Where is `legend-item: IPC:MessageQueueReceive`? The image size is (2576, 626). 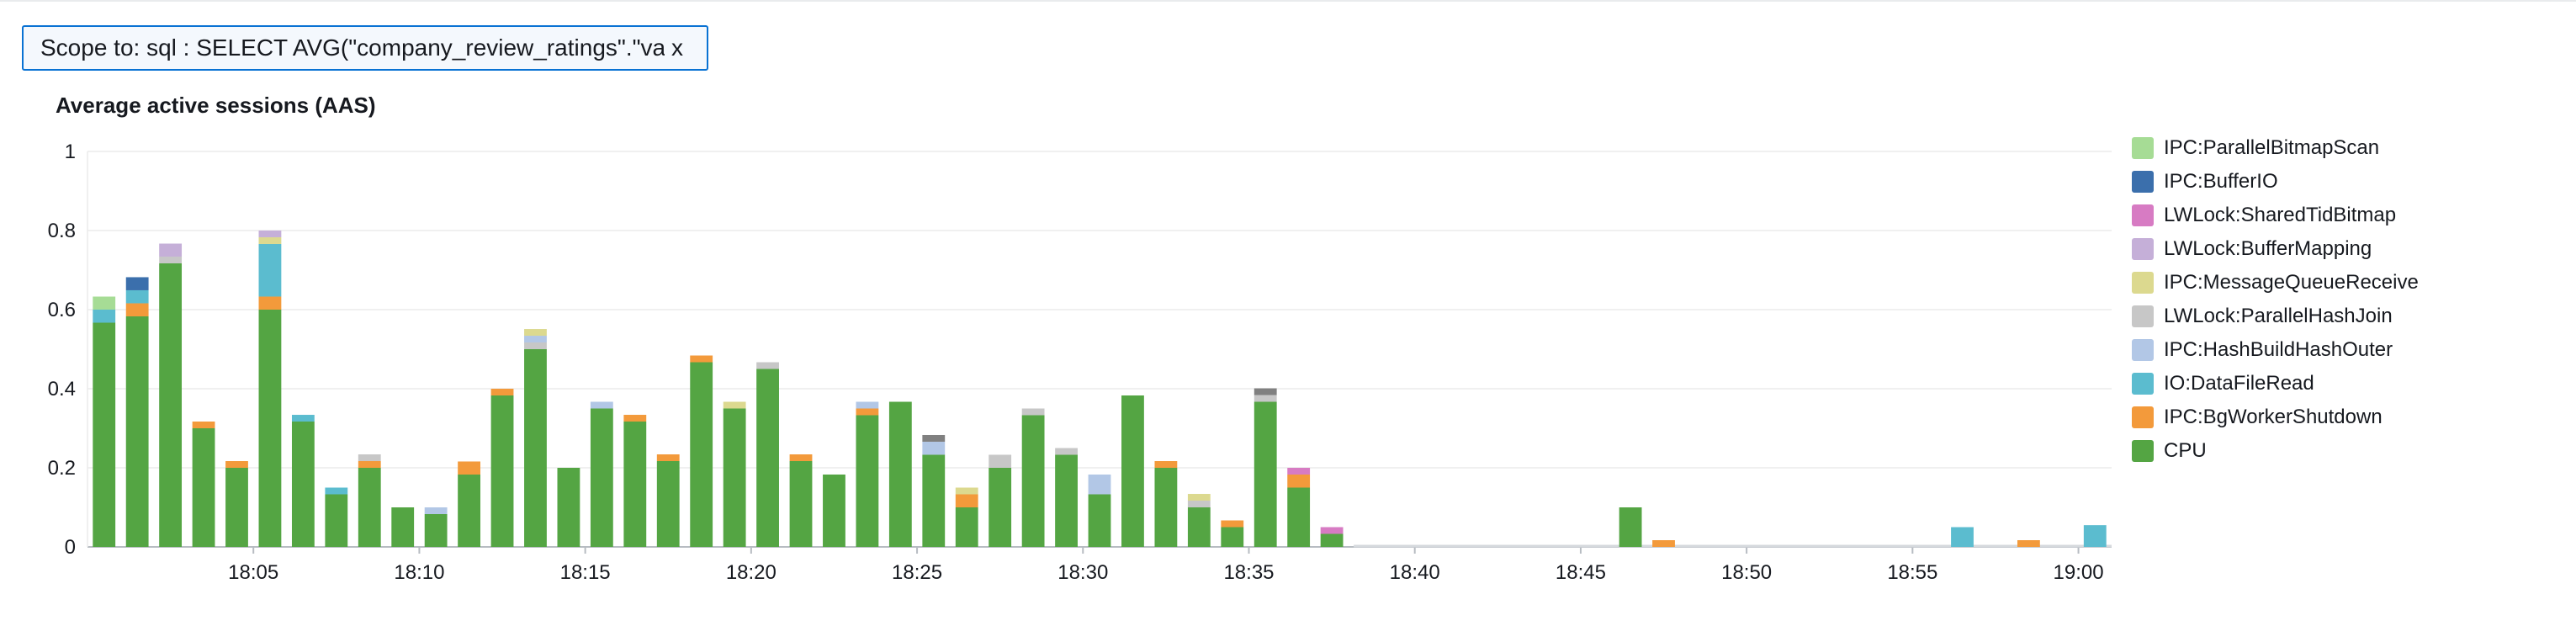
legend-item: IPC:MessageQueueReceive is located at coordinates (2346, 283).